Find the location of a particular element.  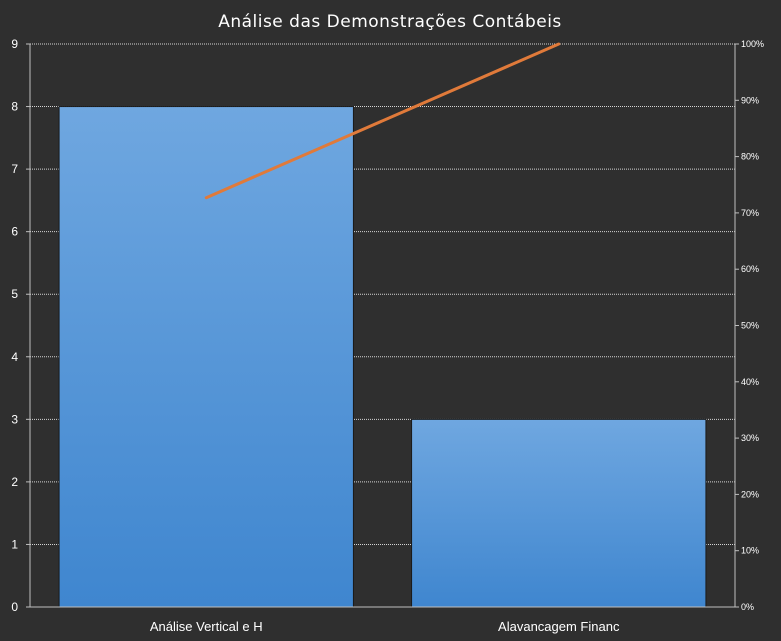

left-tick-label: 3 is located at coordinates (14, 419).